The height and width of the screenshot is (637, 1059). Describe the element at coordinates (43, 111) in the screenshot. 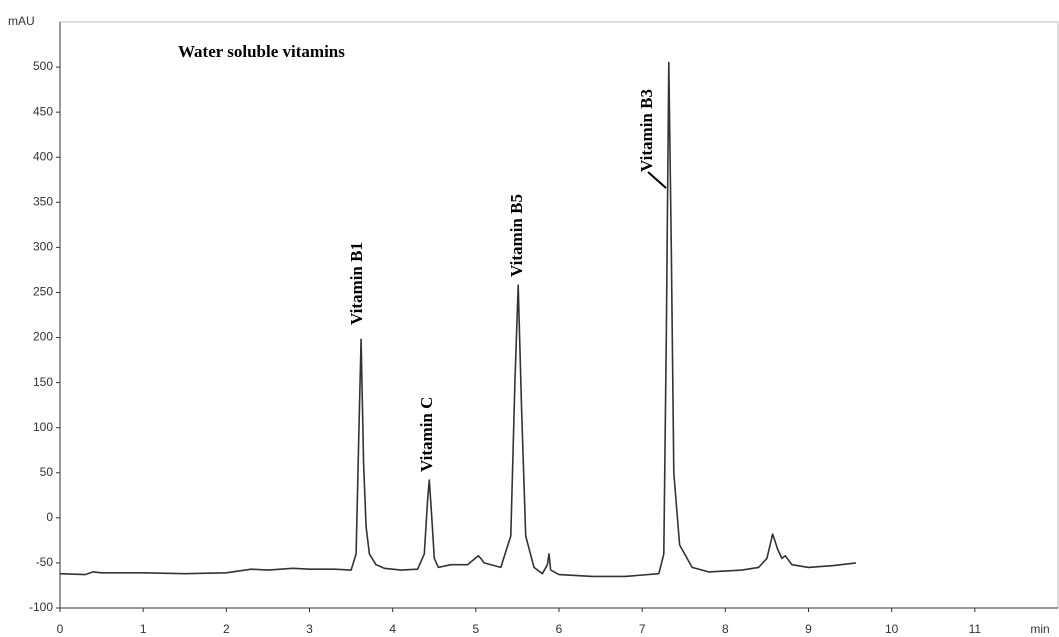

I see `y-tick-label: 450` at that location.